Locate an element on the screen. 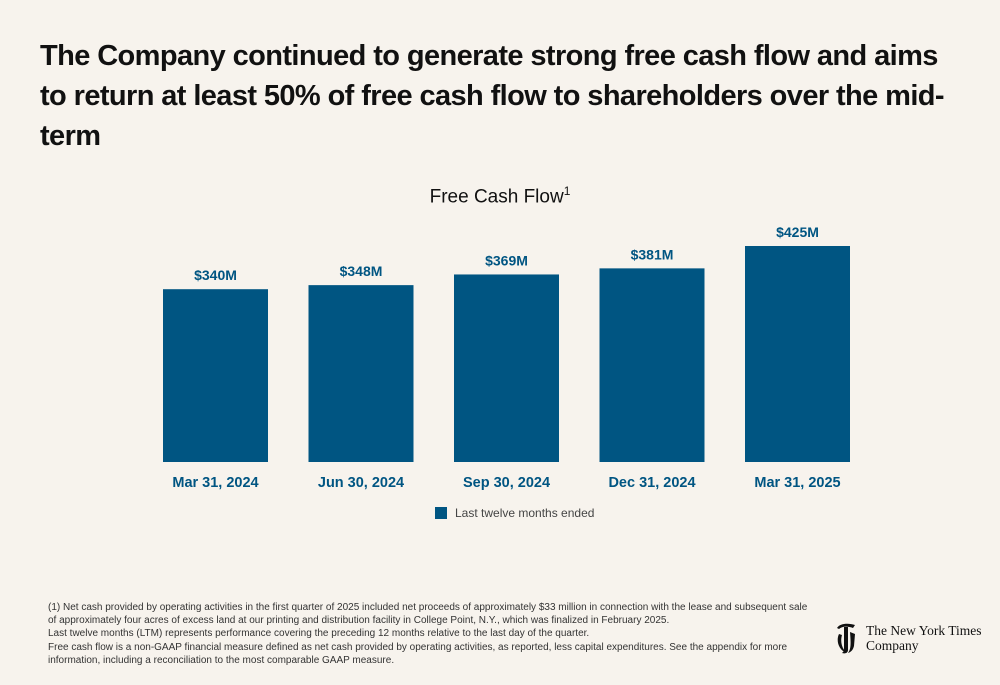 This screenshot has height=685, width=1000. data-label-1: $348M is located at coordinates (361, 271).